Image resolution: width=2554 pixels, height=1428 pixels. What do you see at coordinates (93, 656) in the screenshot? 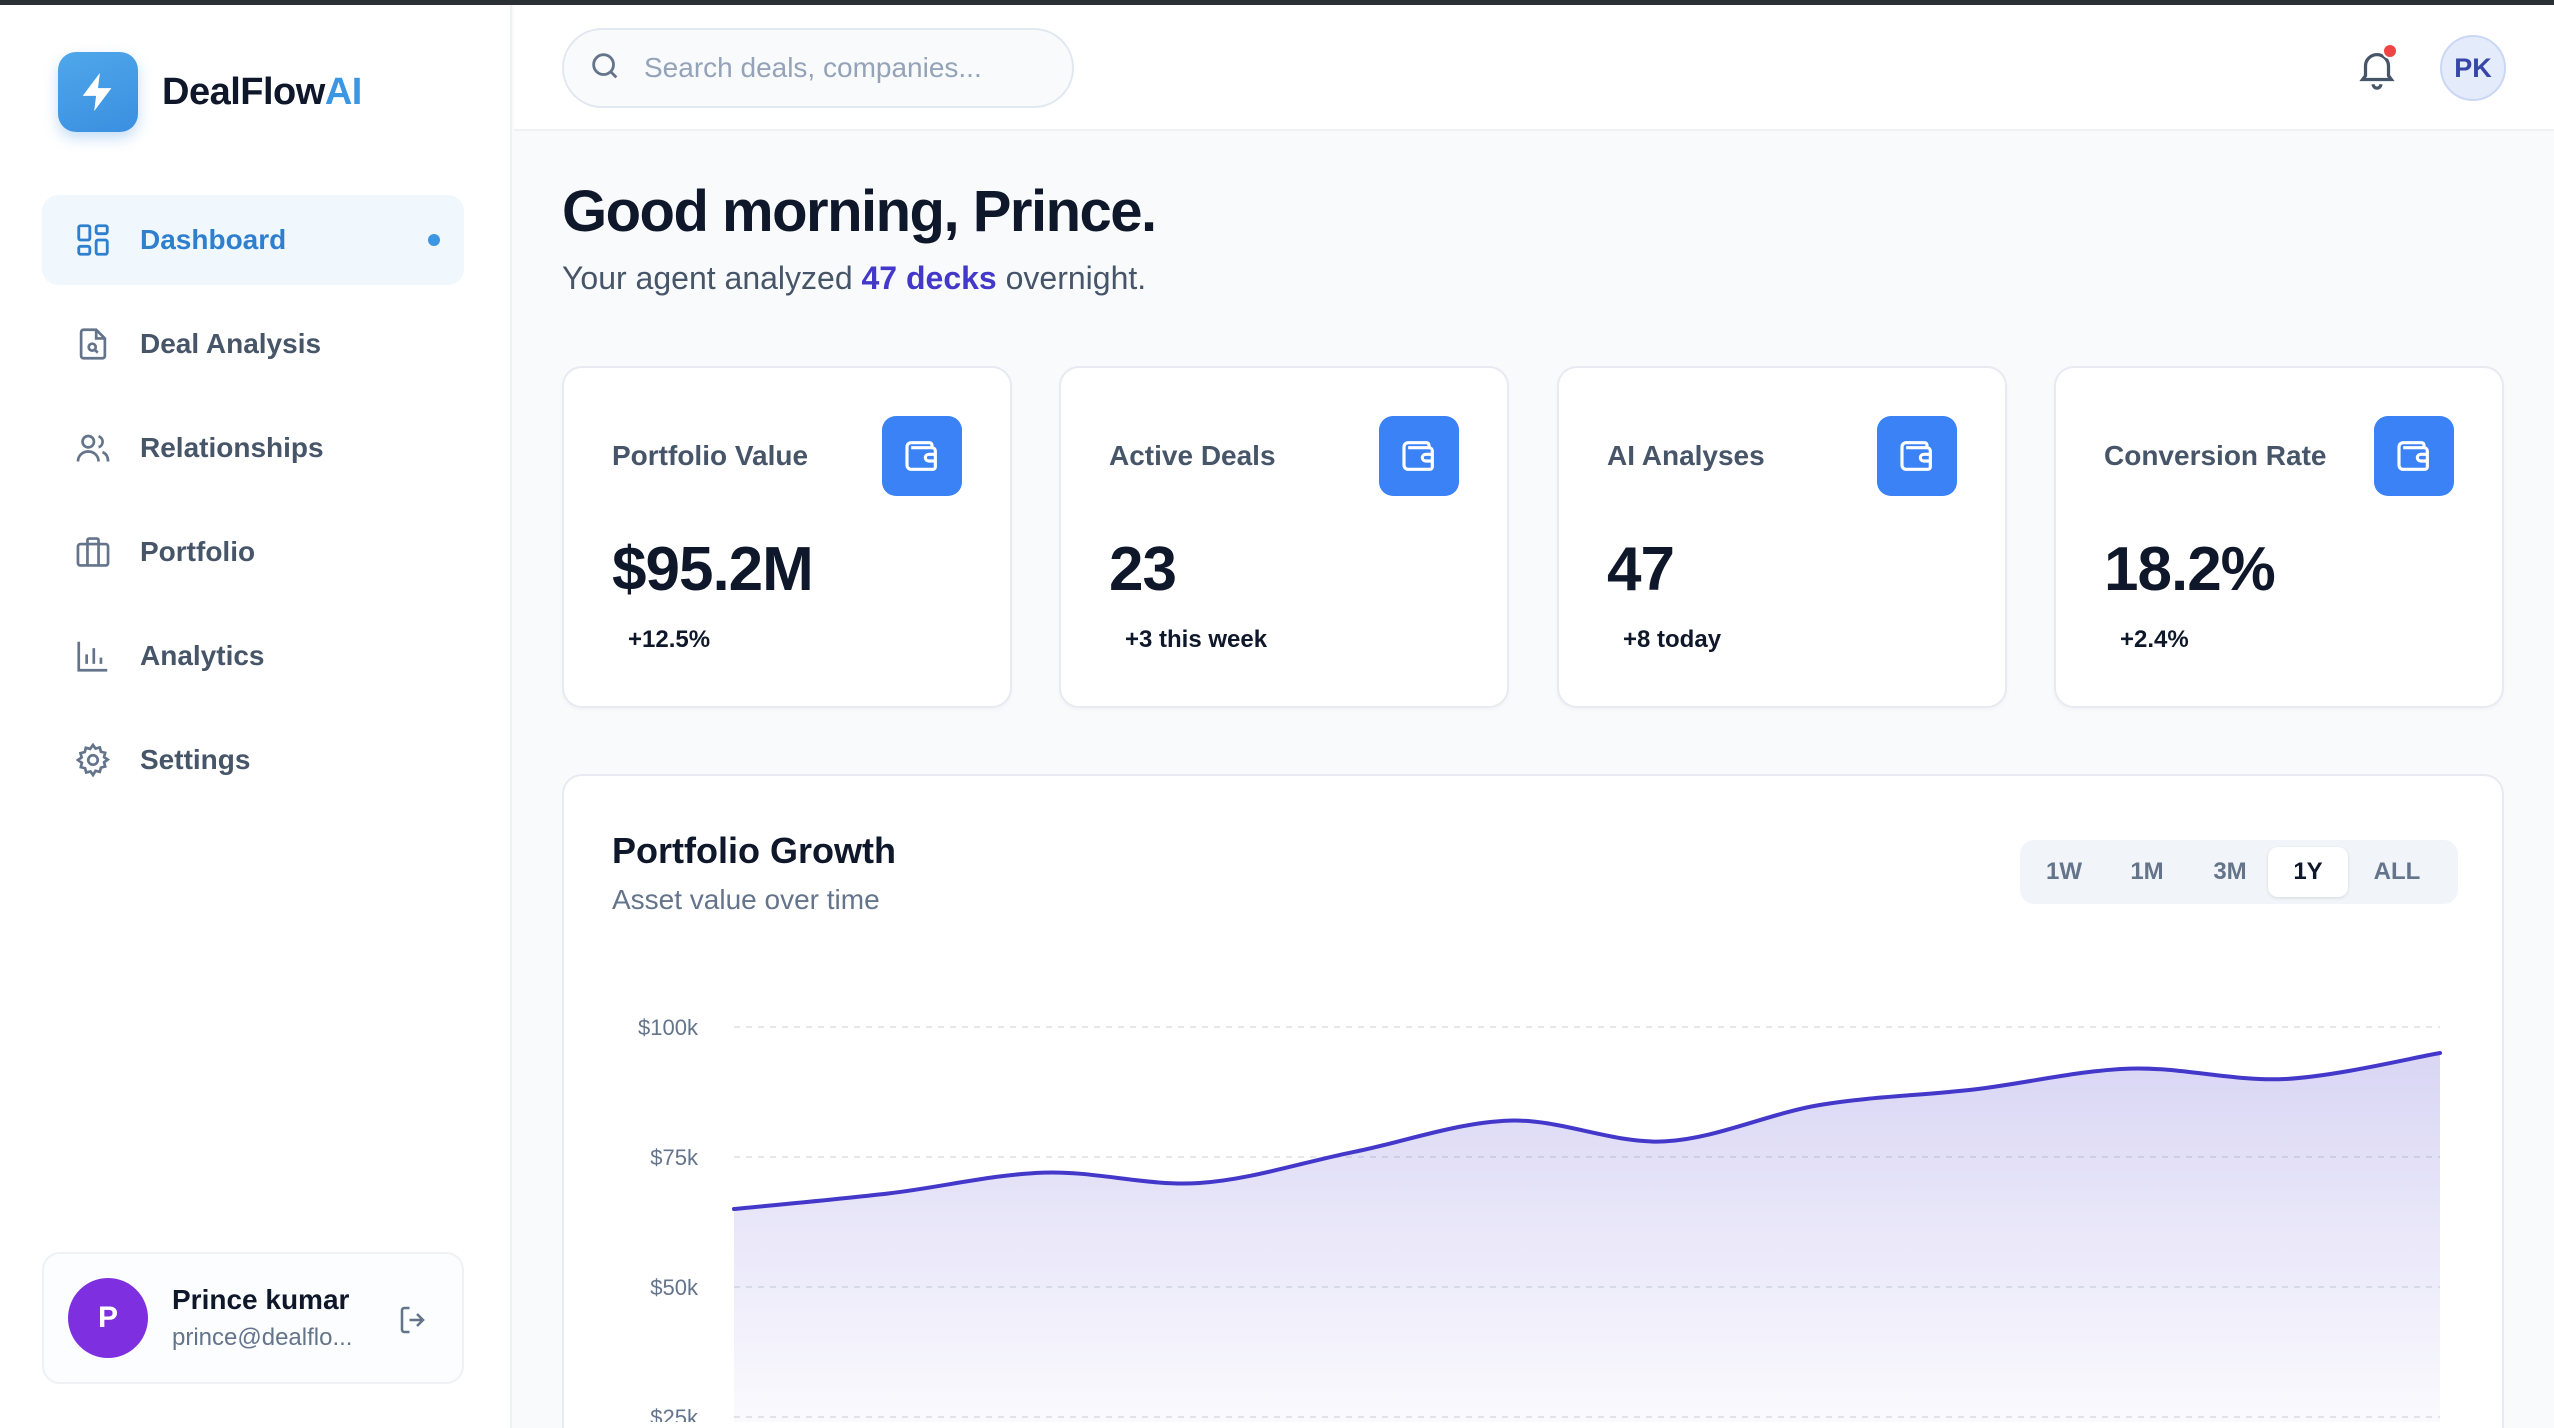
I see `bar-chart-icon` at bounding box center [93, 656].